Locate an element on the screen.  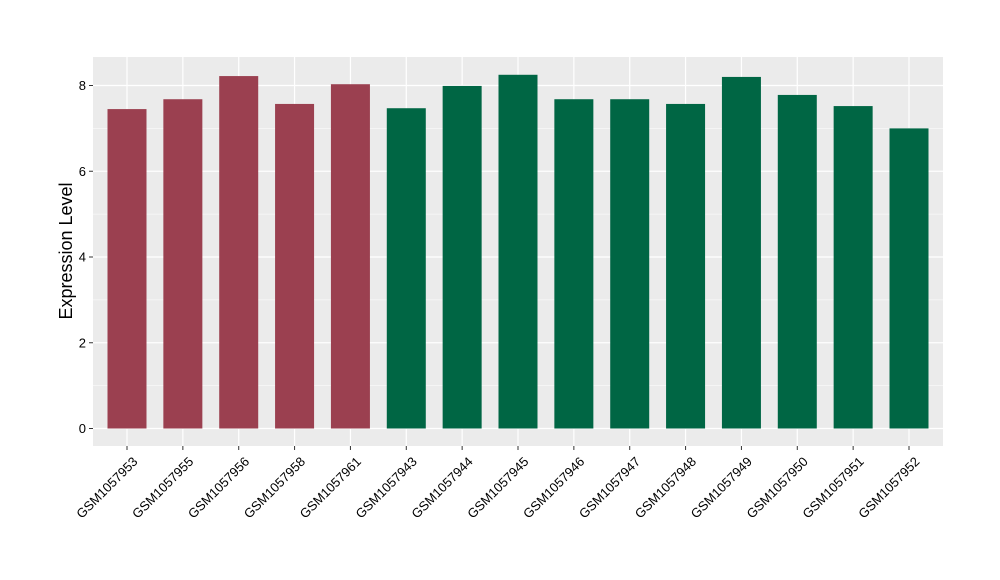
bar-gsm1057946 is located at coordinates (574, 264).